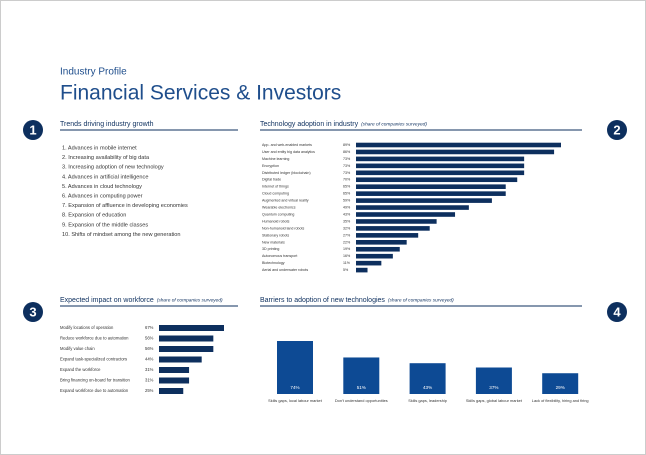 Image resolution: width=646 pixels, height=455 pixels. Describe the element at coordinates (200, 93) in the screenshot. I see `title: Financial Services & Investors` at that location.